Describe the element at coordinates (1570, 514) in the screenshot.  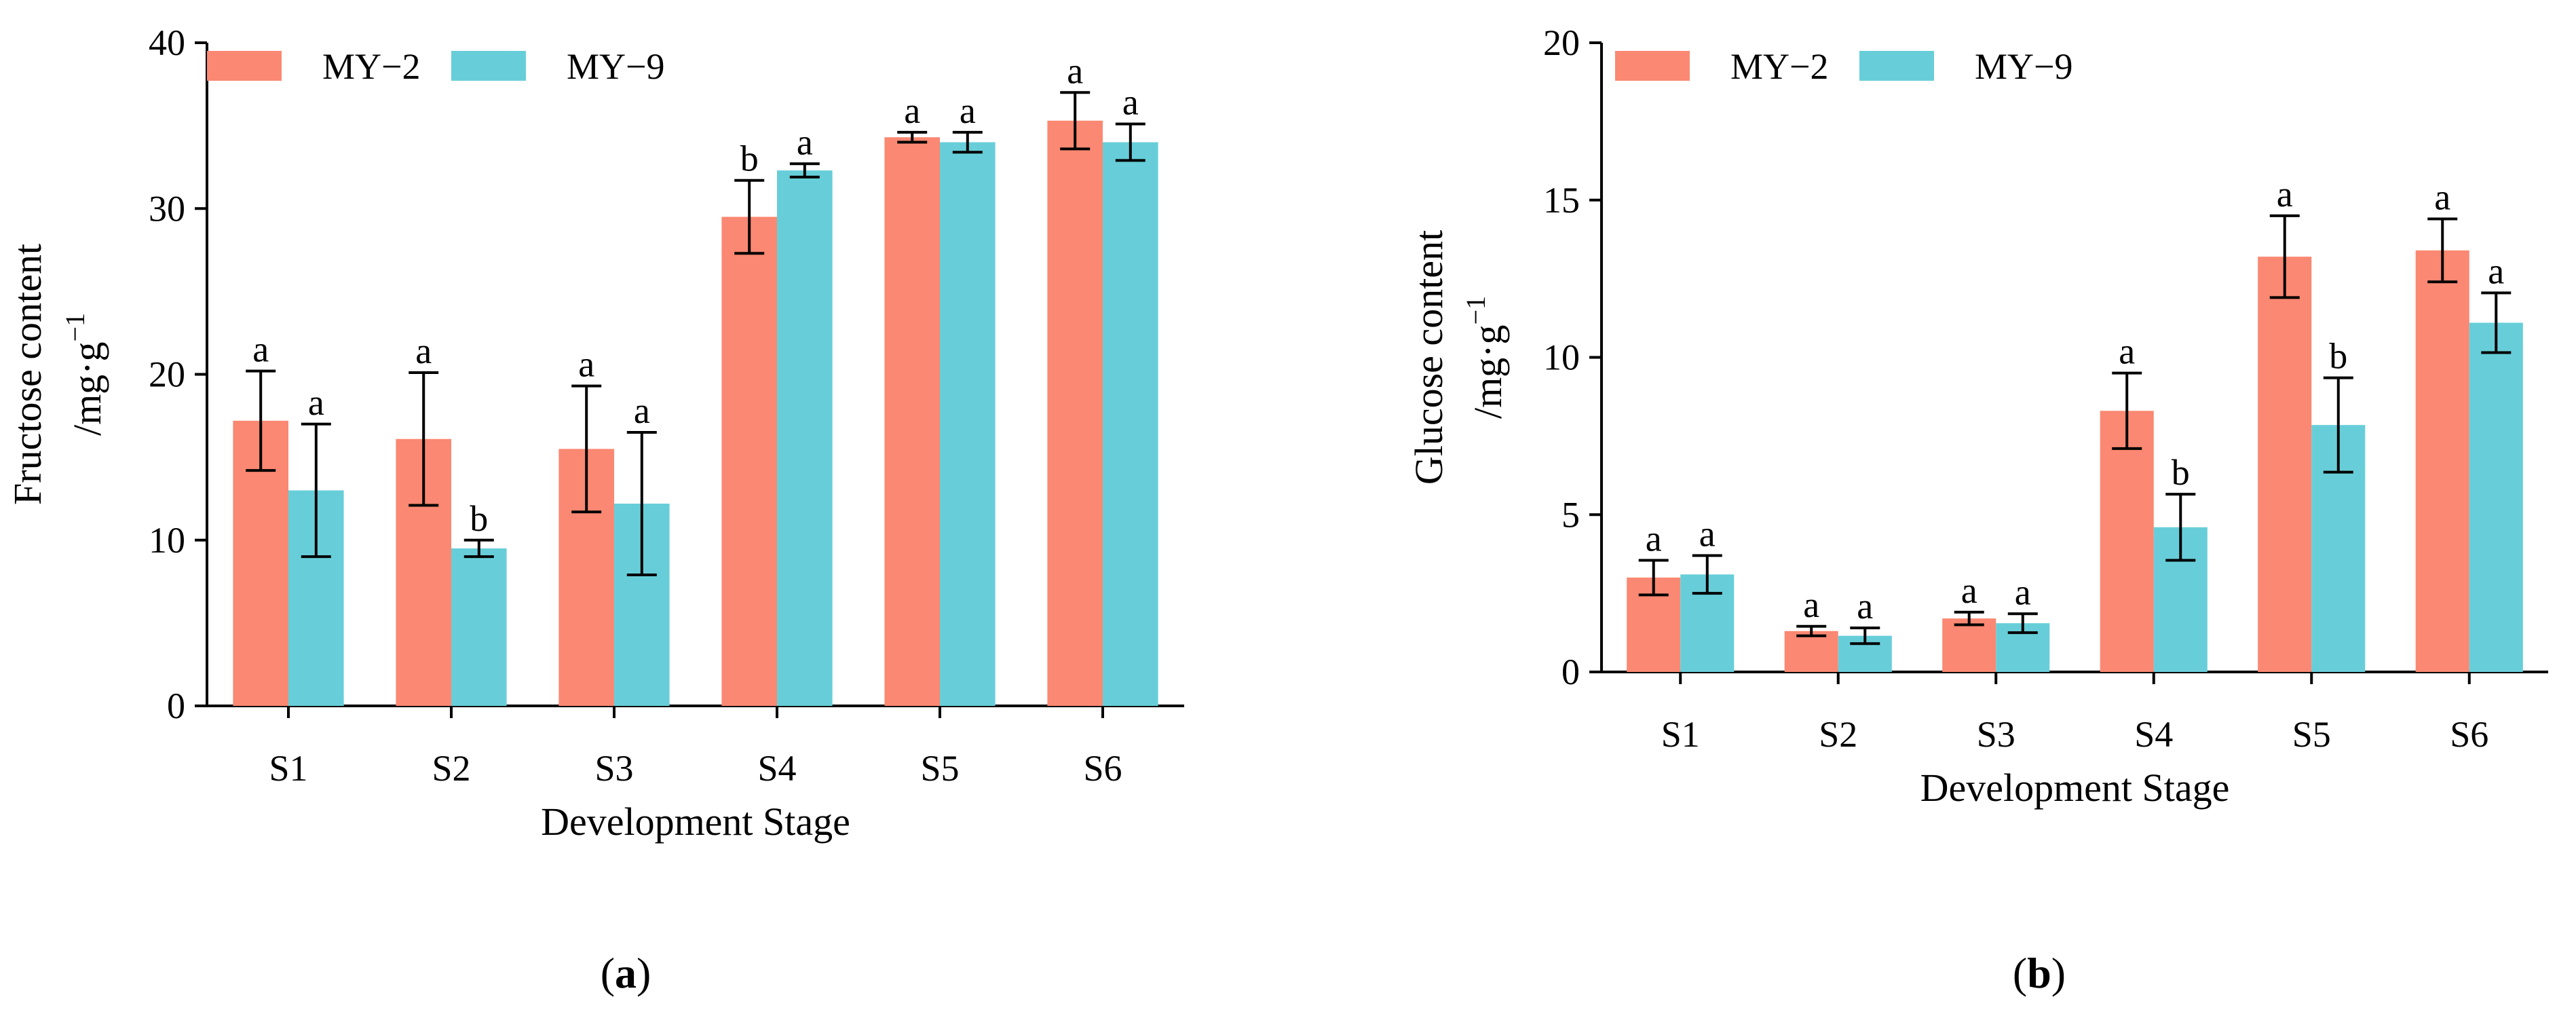
I see `y-tick-label: 5` at that location.